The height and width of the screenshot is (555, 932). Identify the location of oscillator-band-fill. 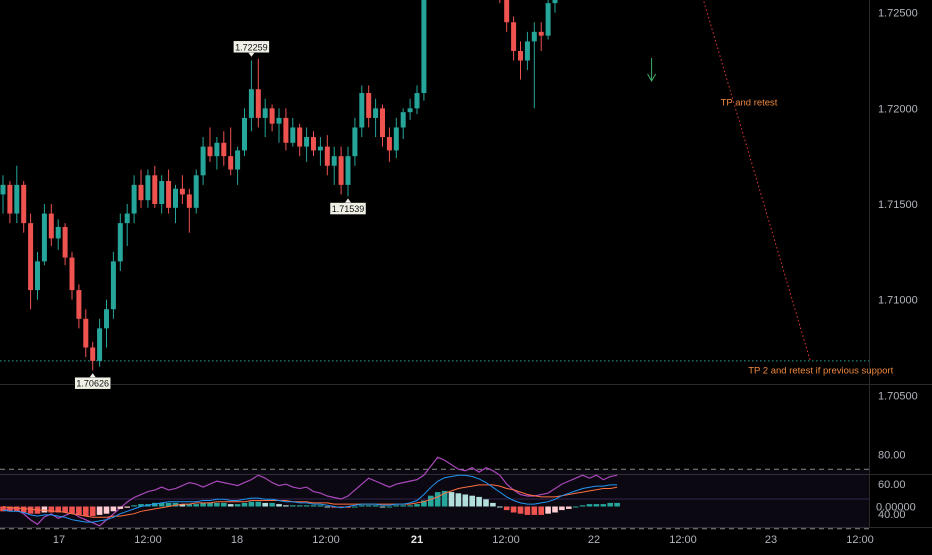
(434, 499).